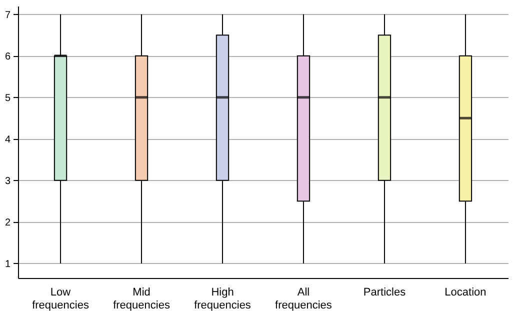 The image size is (520, 311). Describe the element at coordinates (7, 140) in the screenshot. I see `y-tick-label: 4` at that location.